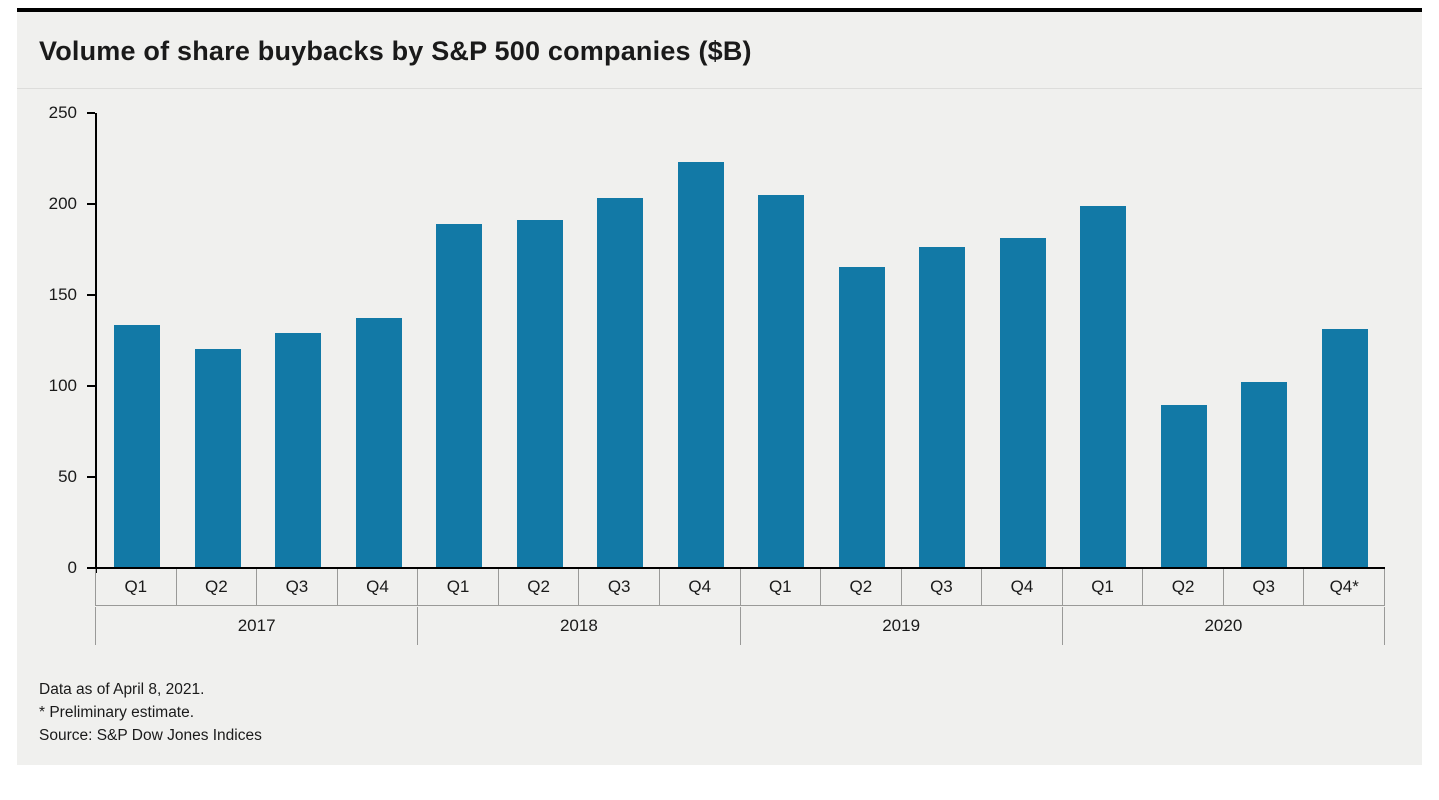 This screenshot has height=800, width=1439. What do you see at coordinates (1224, 626) in the screenshot?
I see `x-tick-year: 2020` at bounding box center [1224, 626].